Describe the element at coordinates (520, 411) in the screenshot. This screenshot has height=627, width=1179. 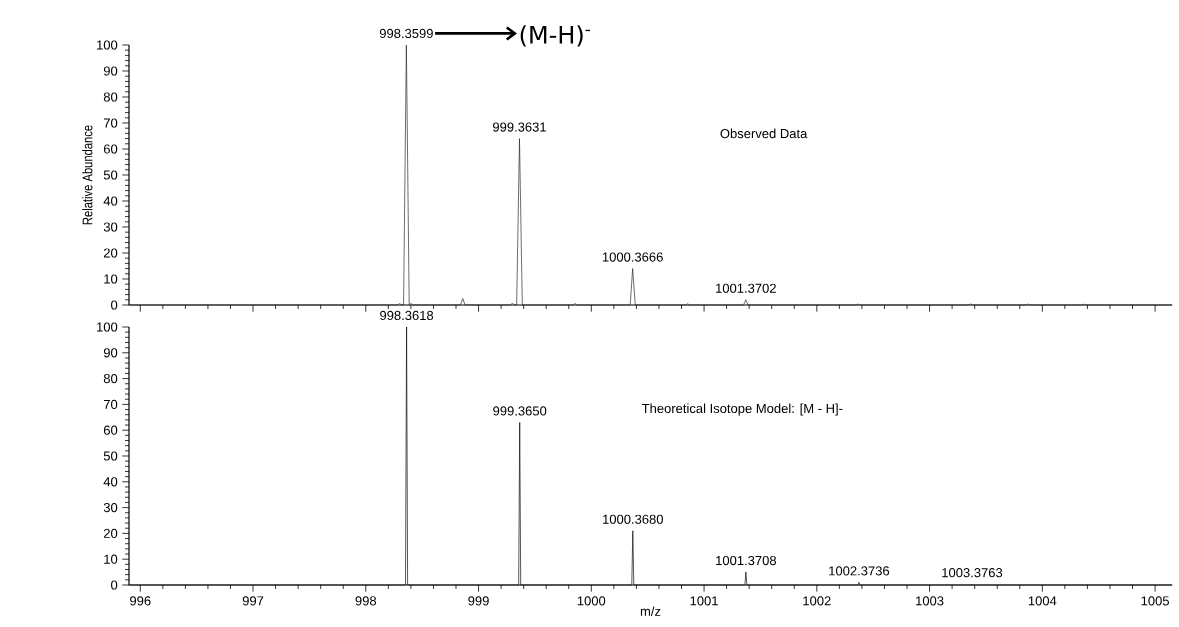
I see `annotation: 999.3650` at that location.